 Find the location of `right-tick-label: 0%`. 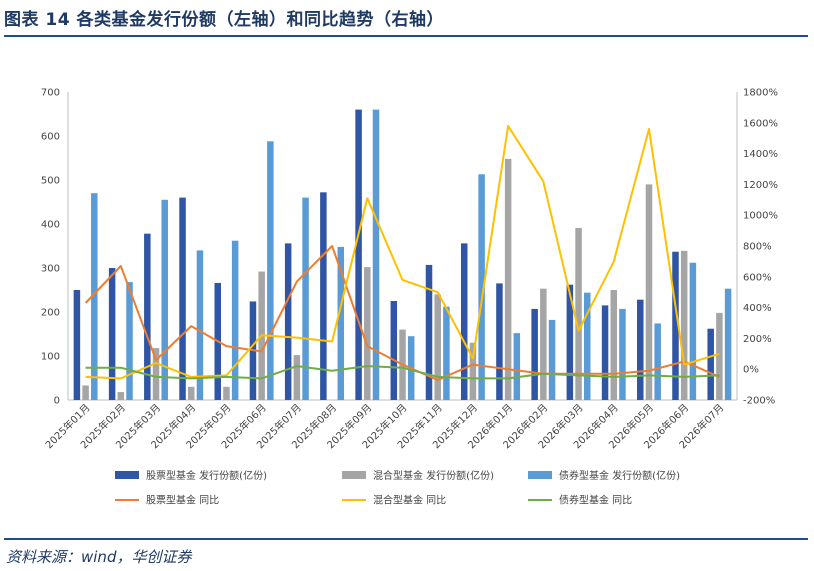

right-tick-label: 0% is located at coordinates (751, 370).